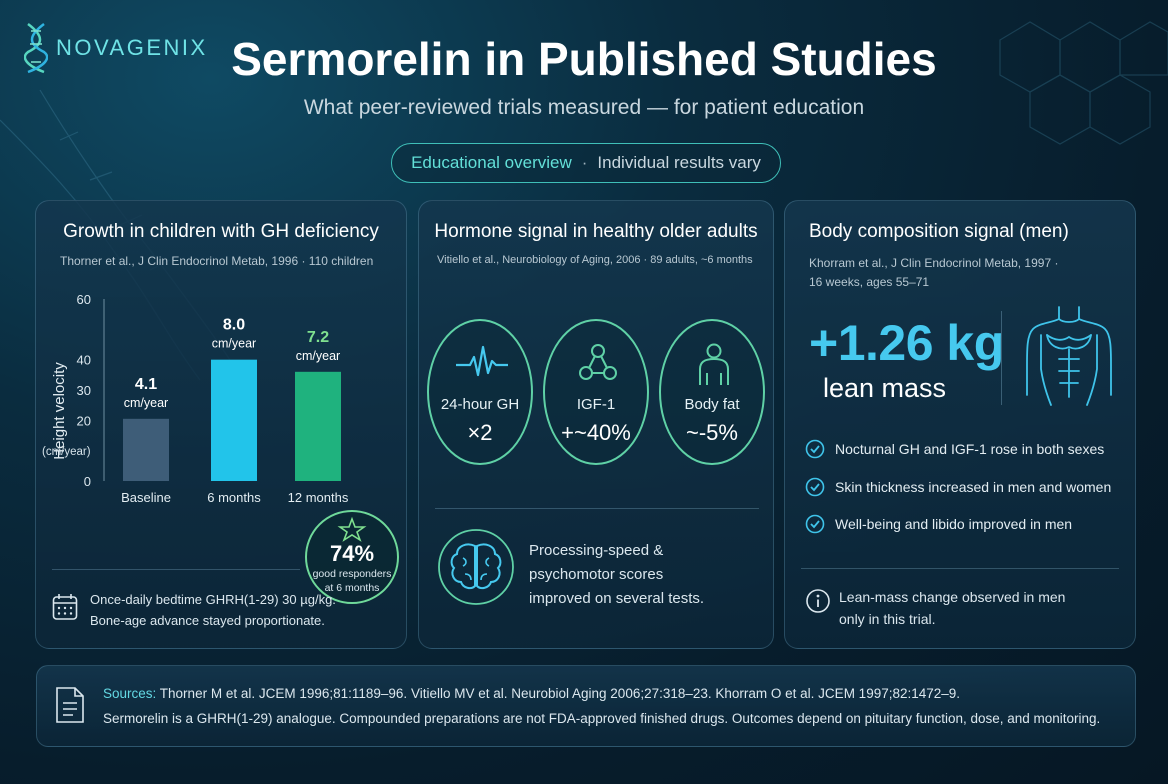 The image size is (1168, 784). What do you see at coordinates (491, 162) in the screenshot?
I see `pill-label-left: Educational overview` at bounding box center [491, 162].